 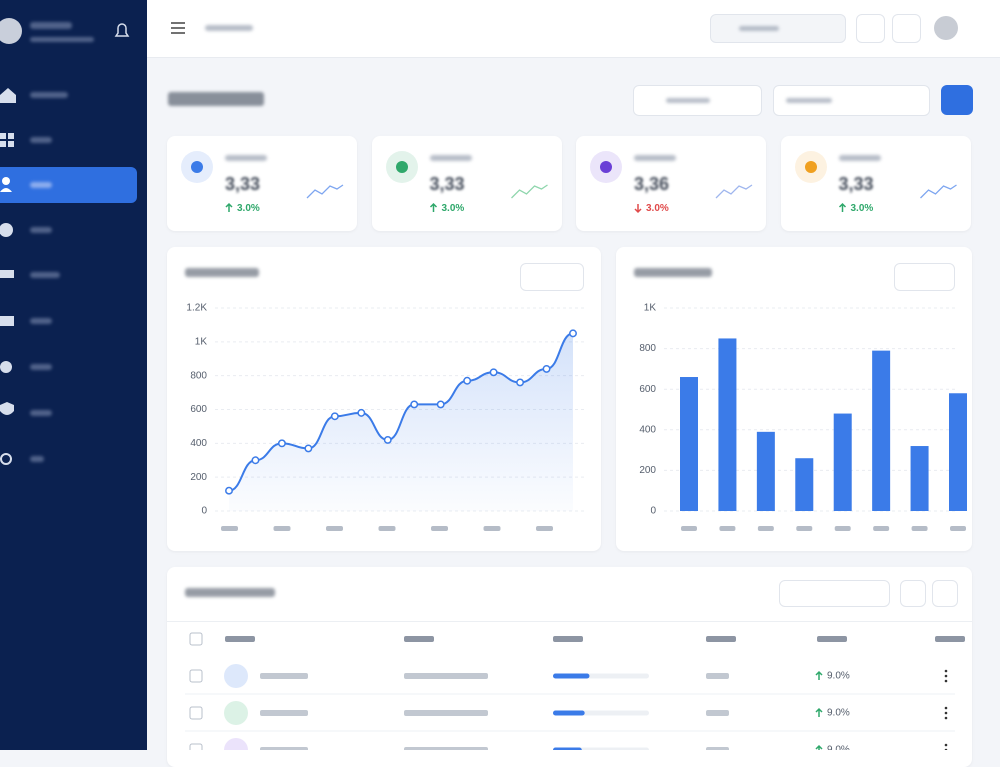 I want to click on menu-icon, so click(x=178, y=28).